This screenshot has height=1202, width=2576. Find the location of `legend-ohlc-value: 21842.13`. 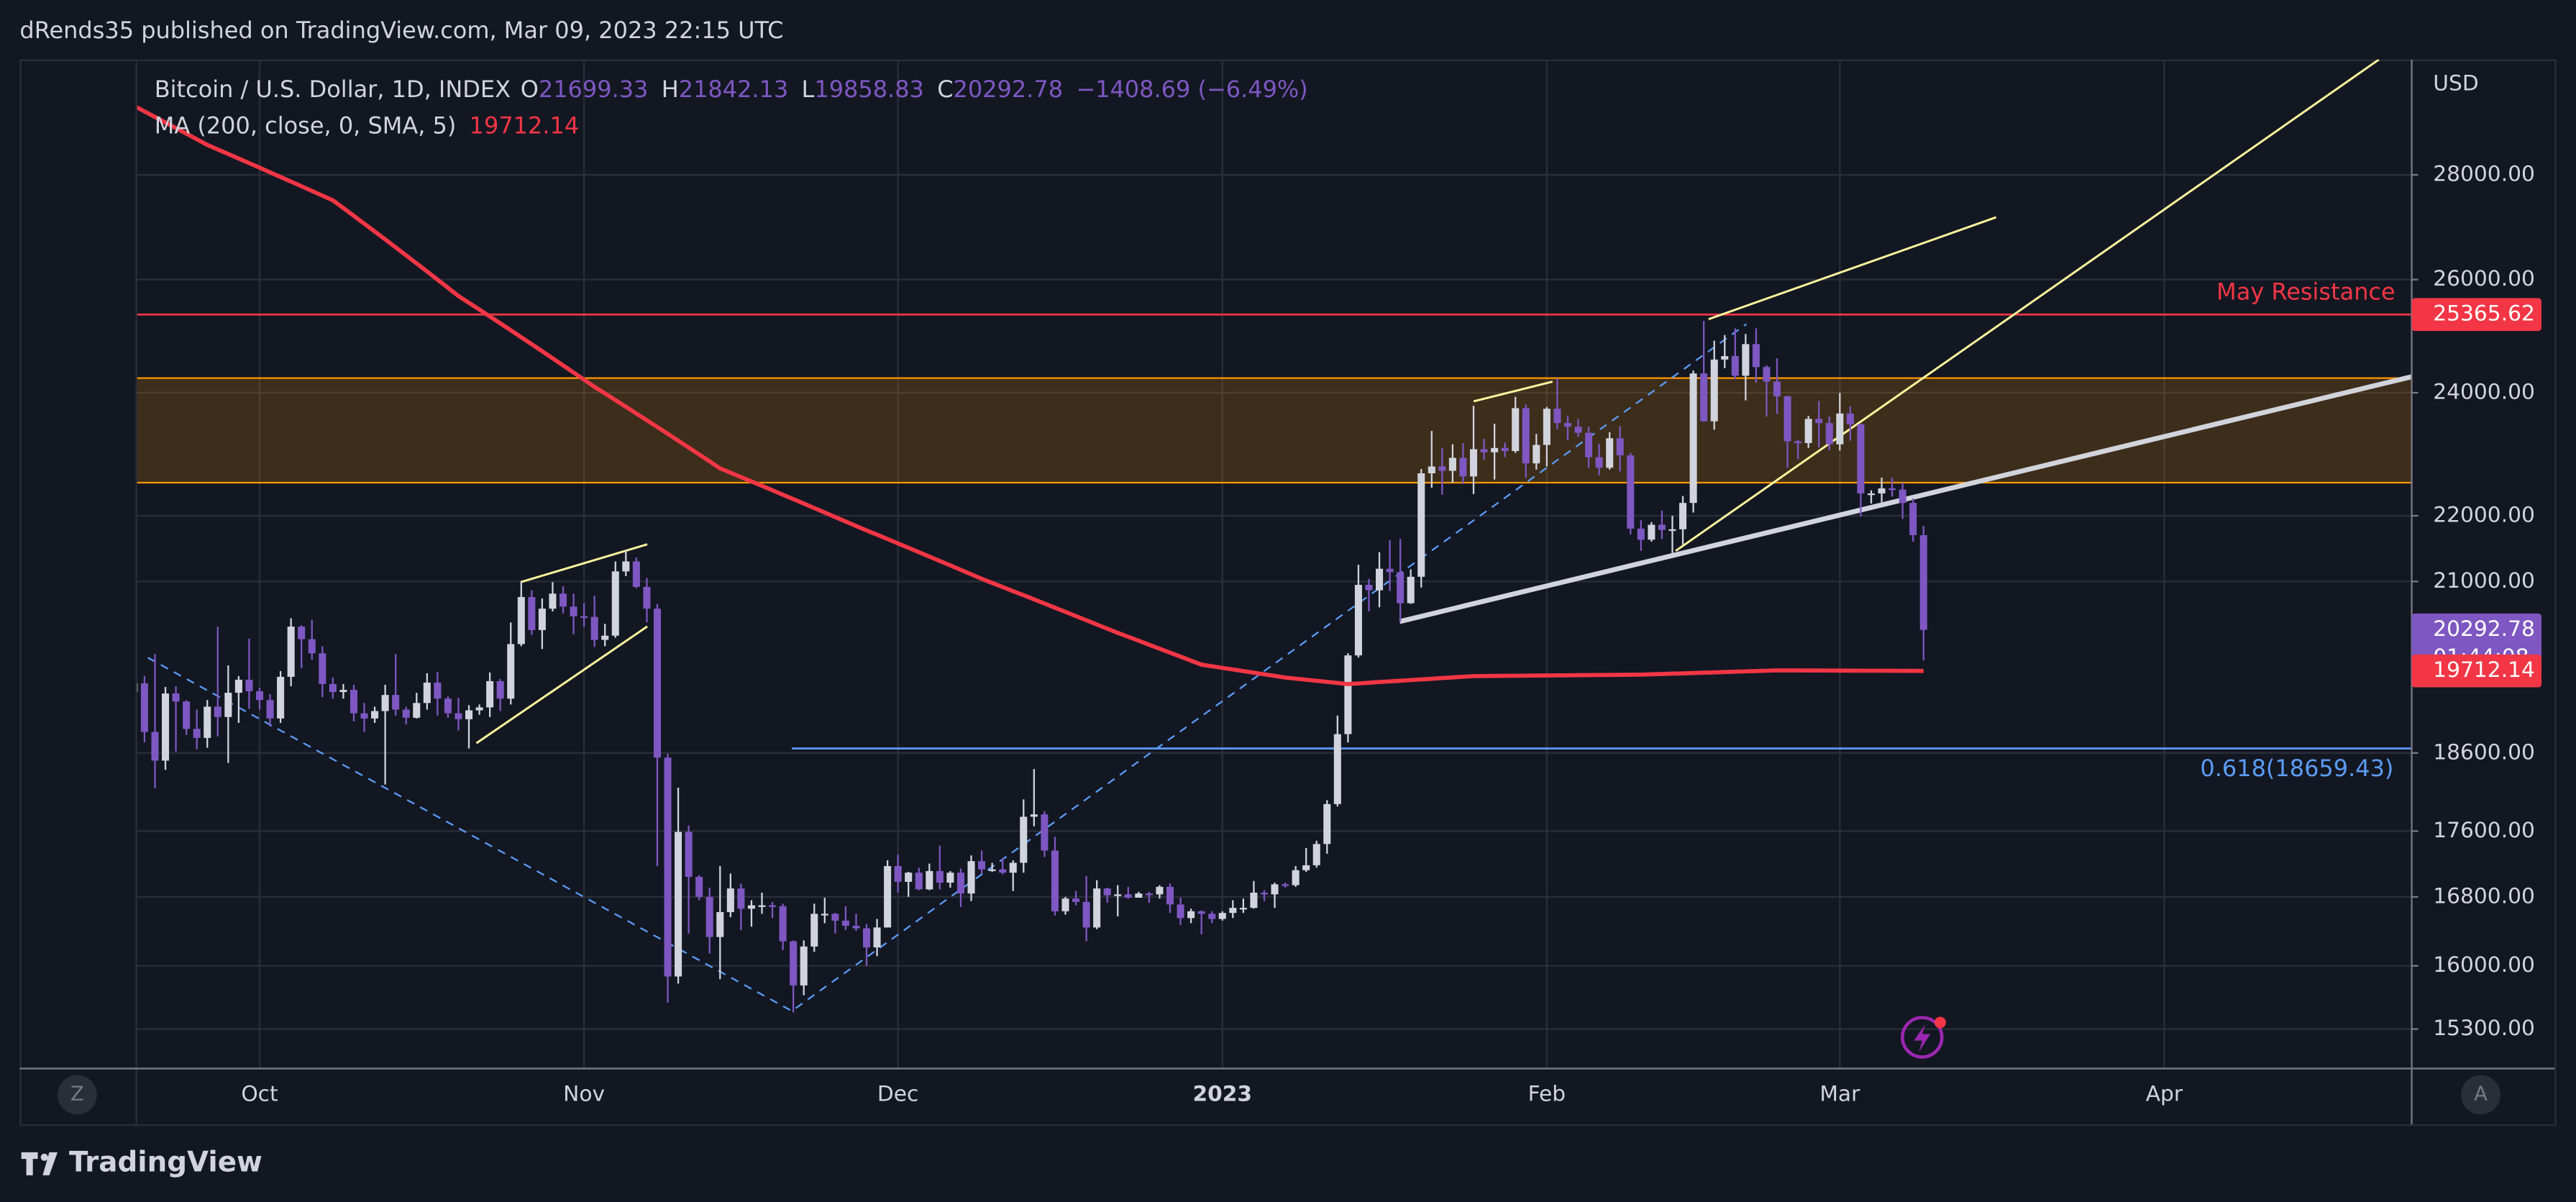

legend-ohlc-value: 21842.13 is located at coordinates (734, 90).